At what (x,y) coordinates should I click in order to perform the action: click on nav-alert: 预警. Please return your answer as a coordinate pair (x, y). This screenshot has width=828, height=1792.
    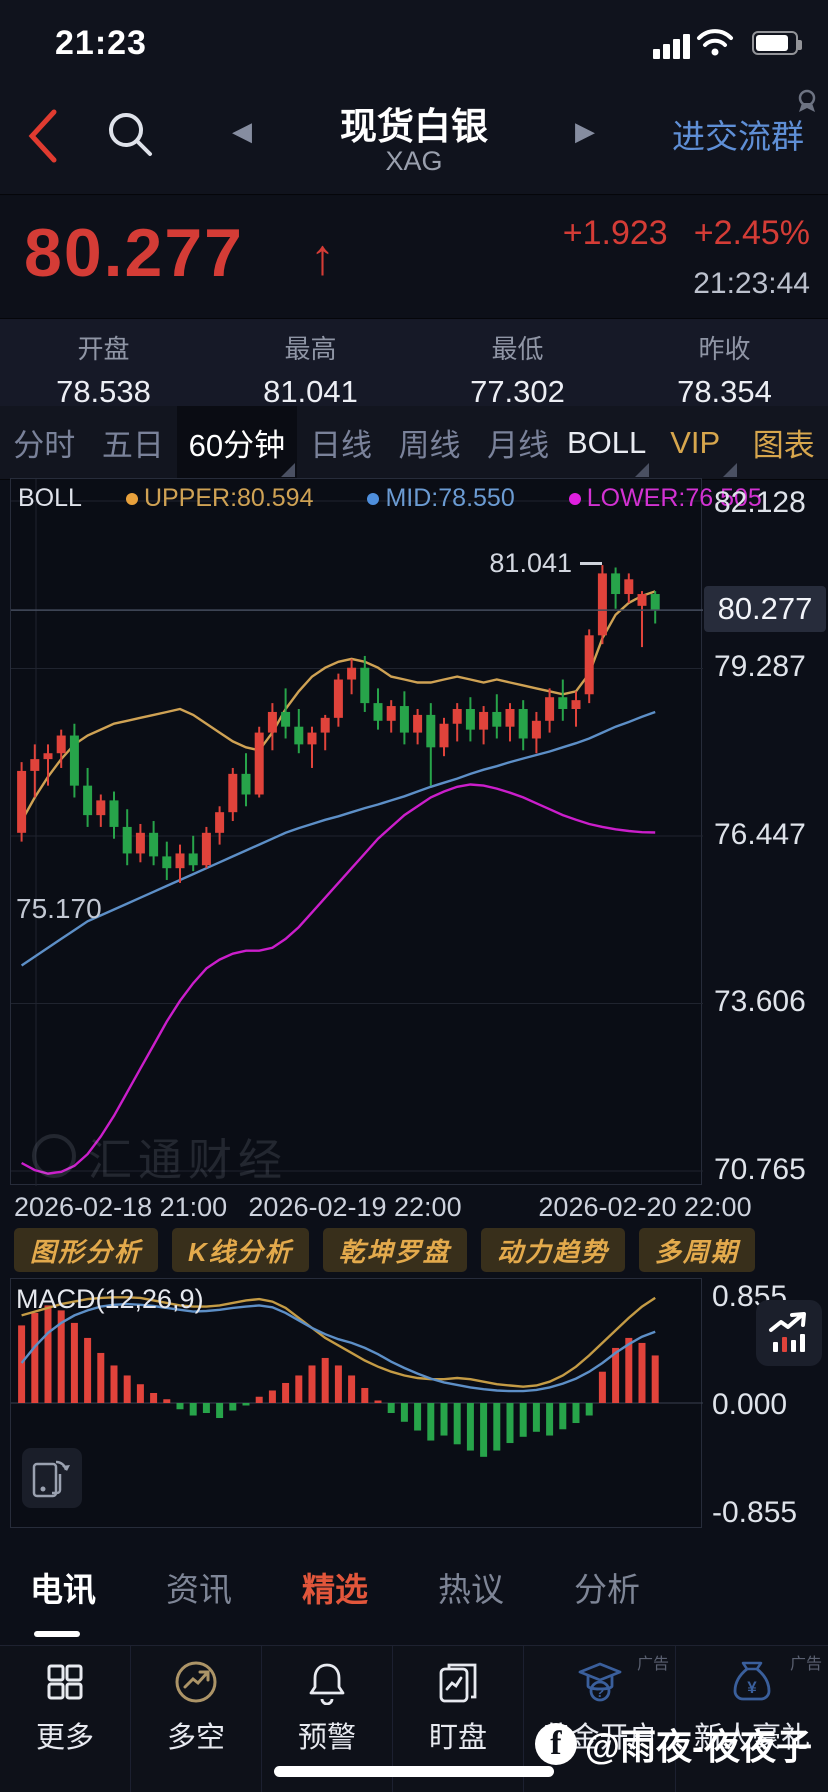
    Looking at the image, I should click on (327, 1719).